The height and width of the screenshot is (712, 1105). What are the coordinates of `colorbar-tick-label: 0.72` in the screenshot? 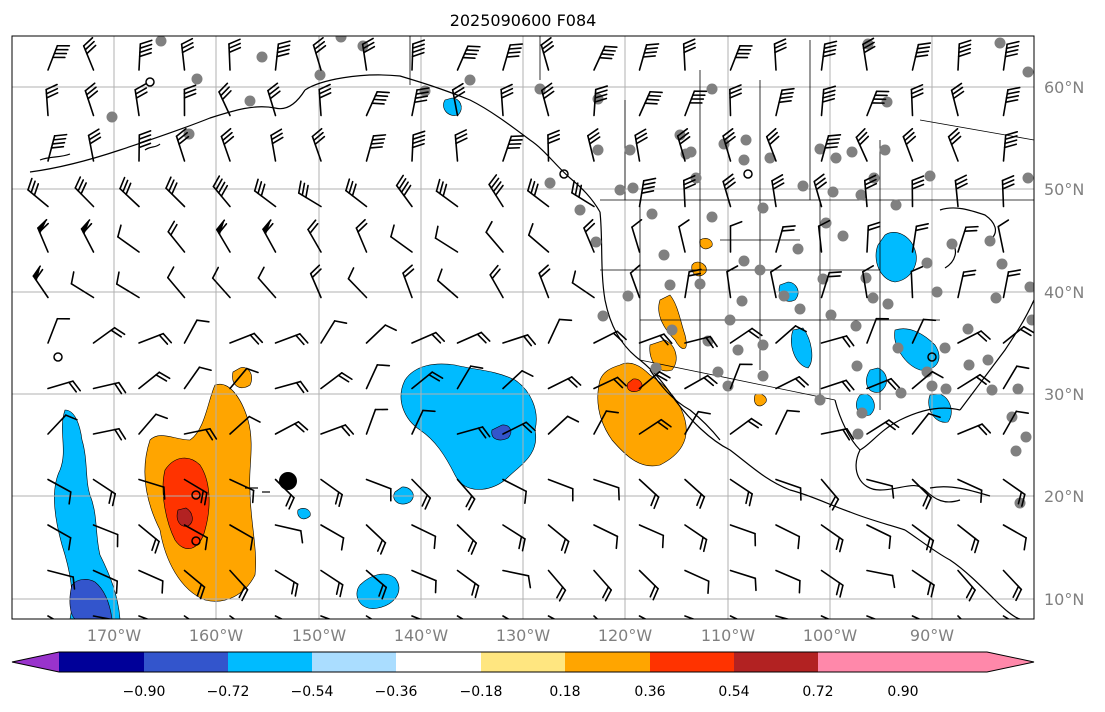 It's located at (817, 692).